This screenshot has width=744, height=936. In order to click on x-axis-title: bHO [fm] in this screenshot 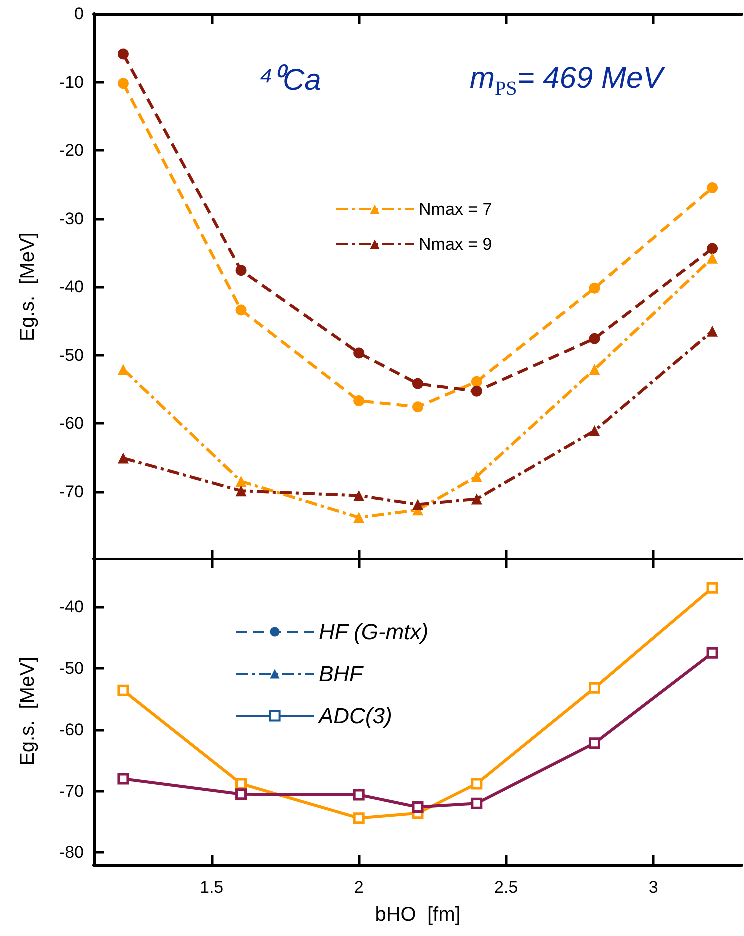, I will do `click(418, 915)`.